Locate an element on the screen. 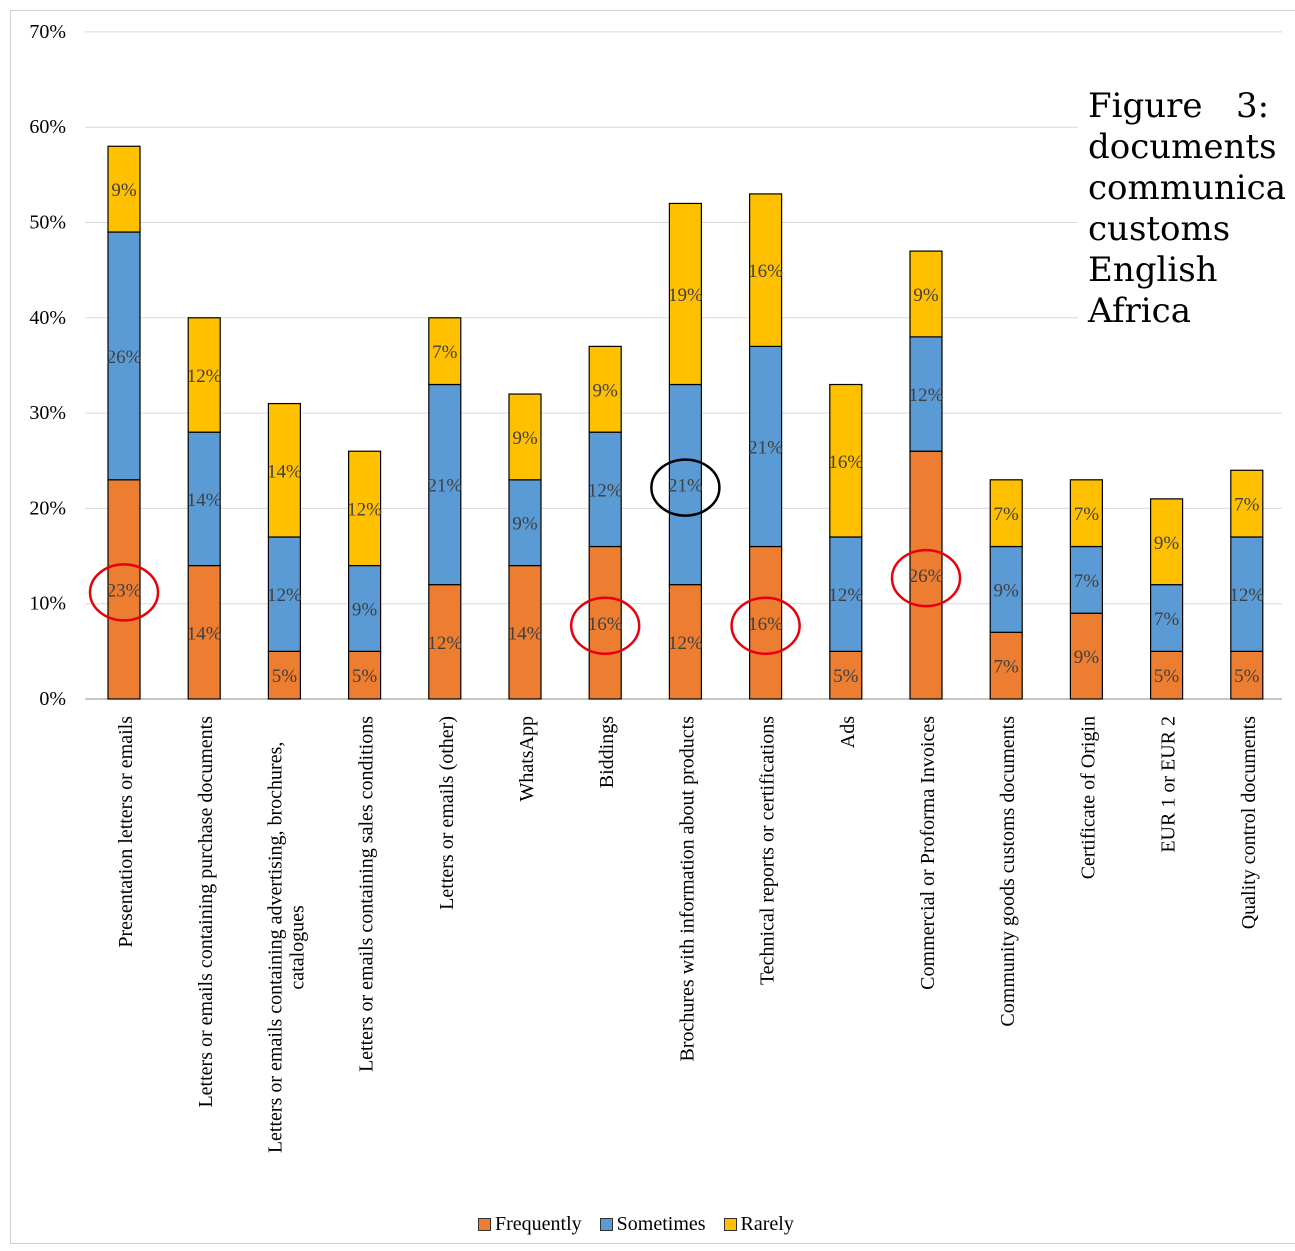 The width and height of the screenshot is (1295, 1251). x-tick-label: Quality control documents is located at coordinates (1249, 823).